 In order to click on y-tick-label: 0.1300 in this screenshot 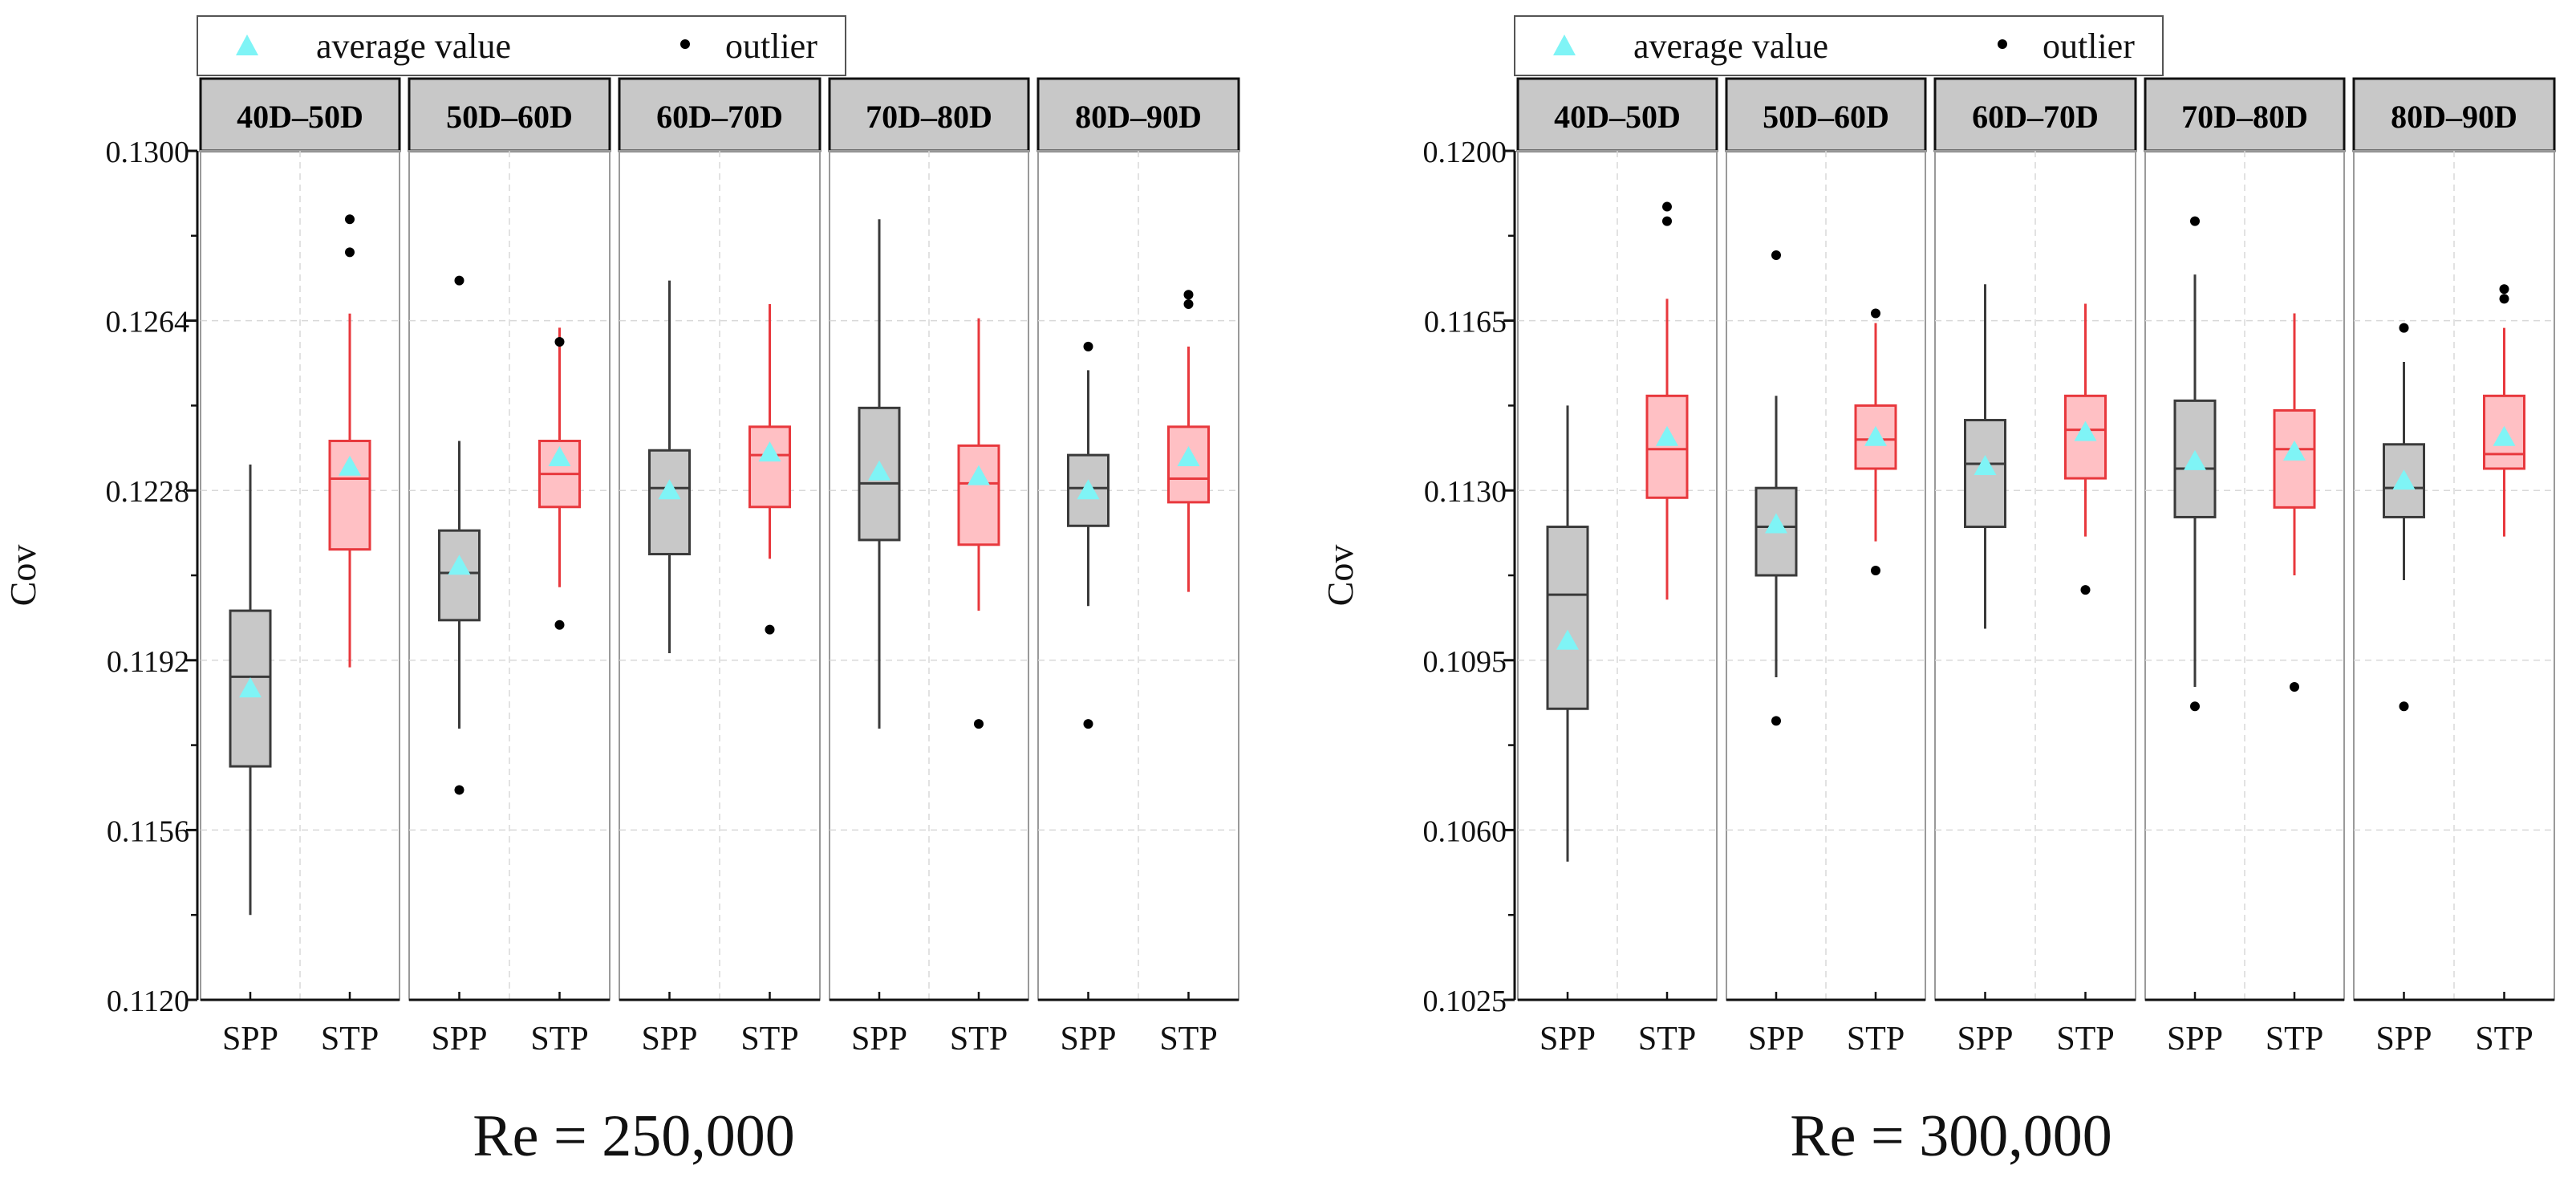, I will do `click(148, 152)`.